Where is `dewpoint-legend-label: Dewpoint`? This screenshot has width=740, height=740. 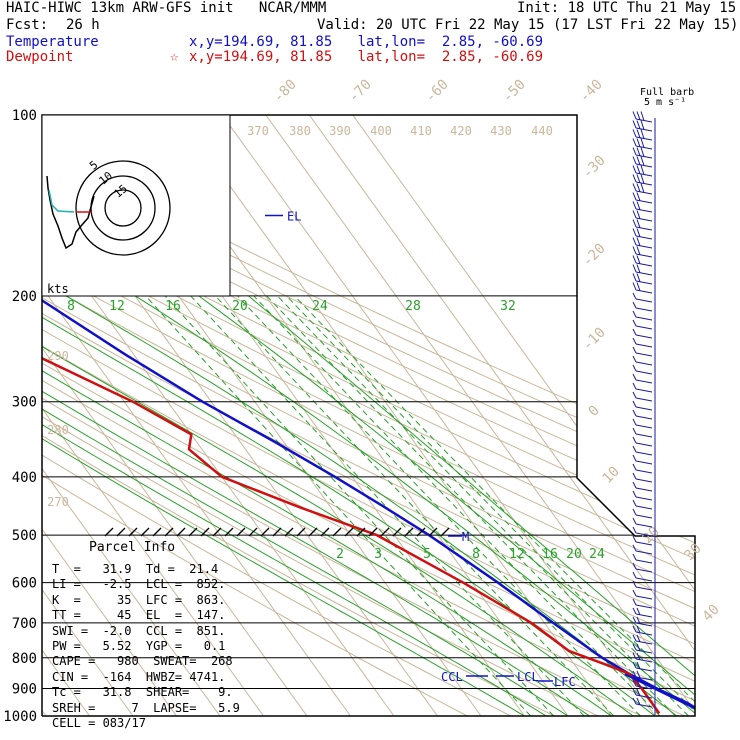
dewpoint-legend-label: Dewpoint is located at coordinates (40, 57).